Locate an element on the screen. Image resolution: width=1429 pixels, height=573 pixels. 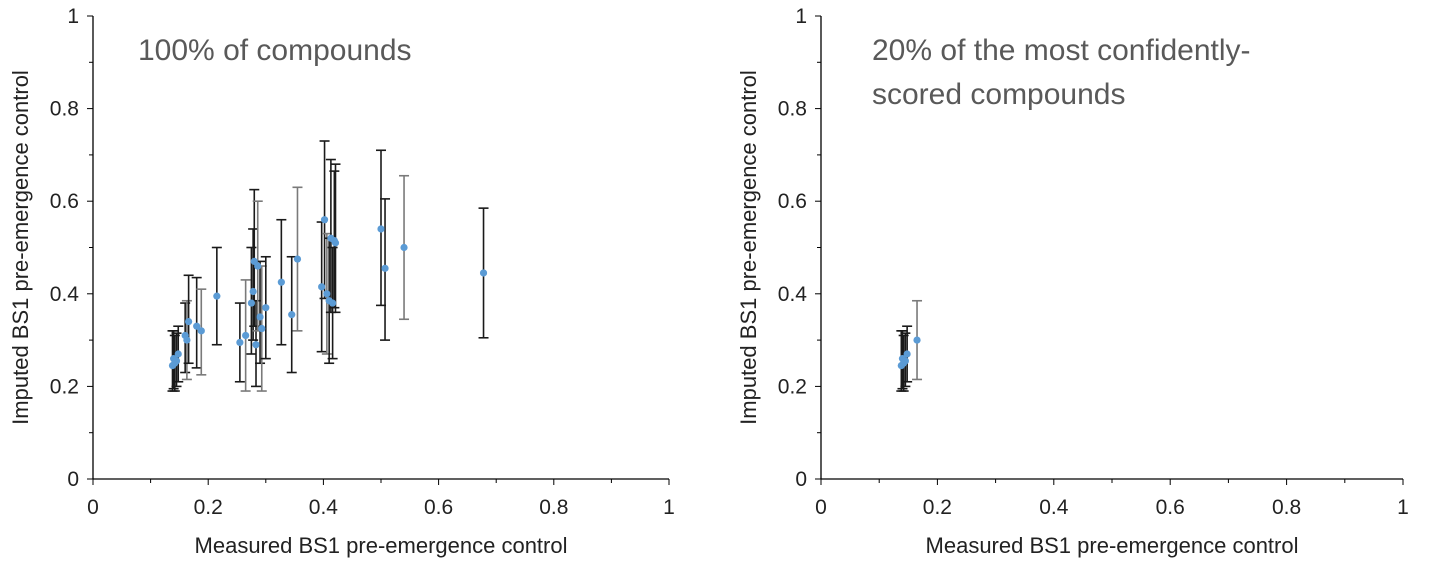
panel-title: 100% of compounds is located at coordinates (275, 50).